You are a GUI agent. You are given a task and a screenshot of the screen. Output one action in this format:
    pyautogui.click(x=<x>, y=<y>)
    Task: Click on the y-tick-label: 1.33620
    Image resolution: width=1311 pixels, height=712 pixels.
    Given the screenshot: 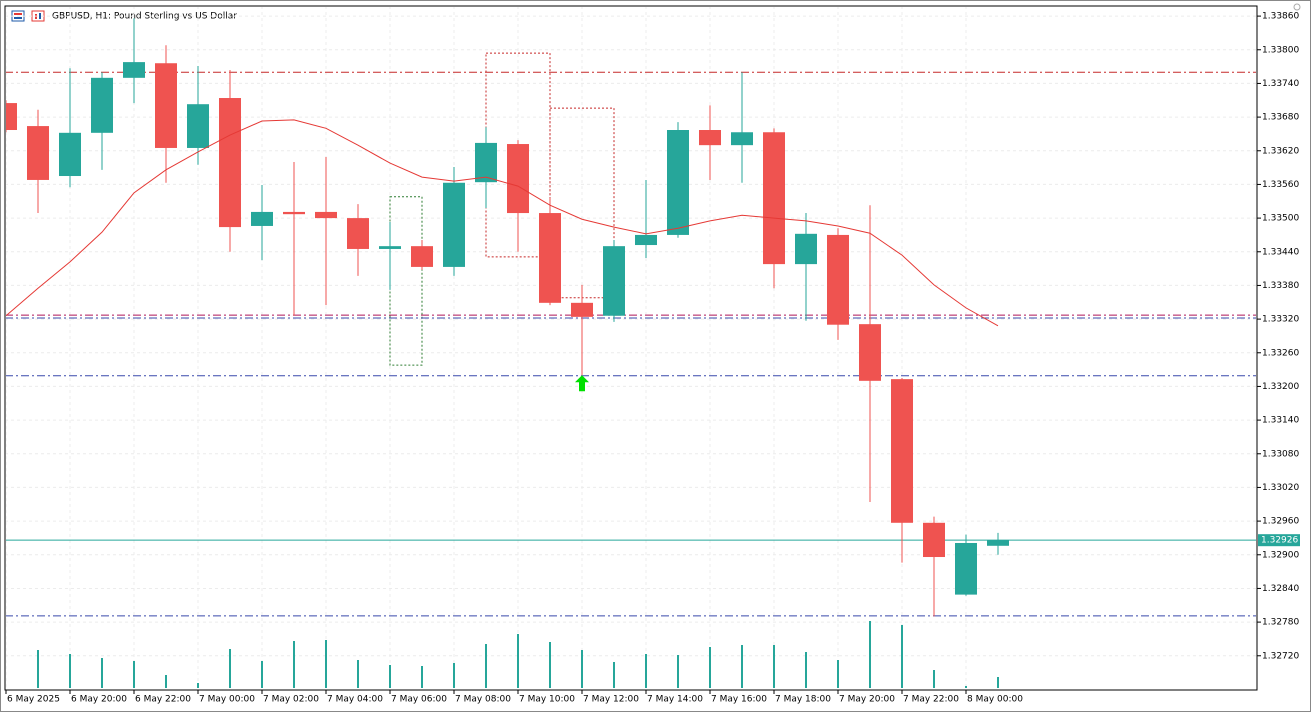 What is the action you would take?
    pyautogui.click(x=1280, y=151)
    